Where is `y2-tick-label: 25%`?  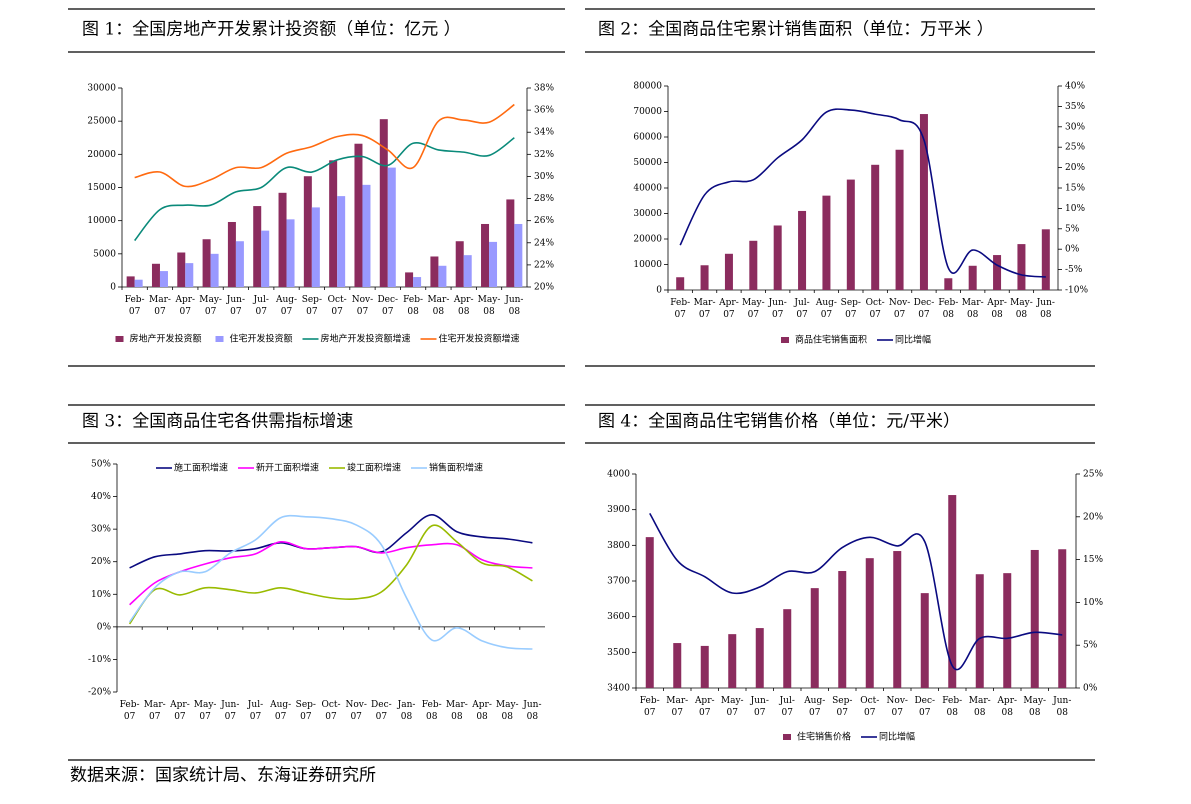 y2-tick-label: 25% is located at coordinates (1093, 475).